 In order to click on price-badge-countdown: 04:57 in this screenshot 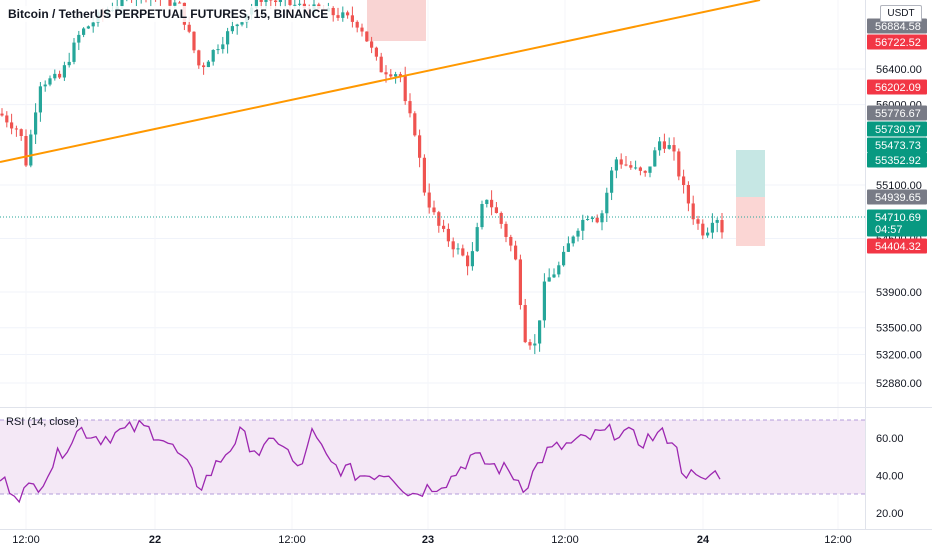, I will do `click(889, 230)`.